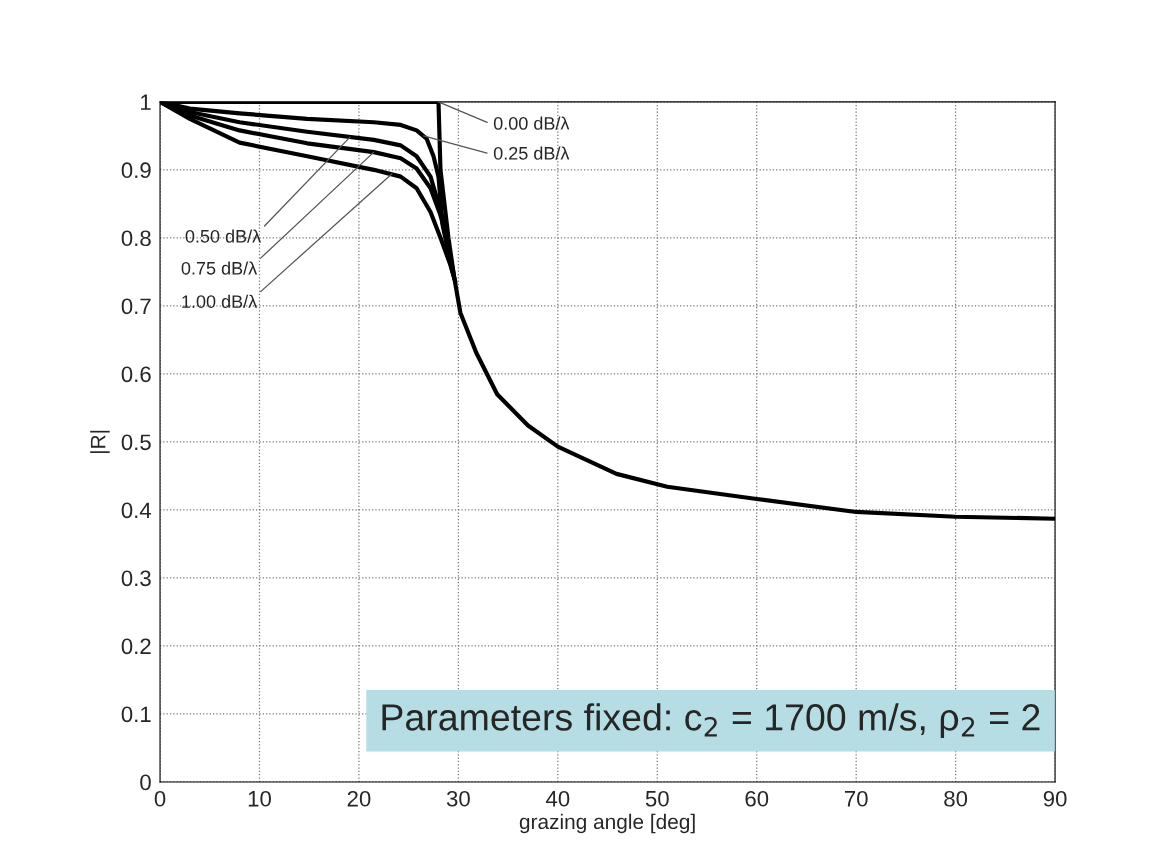 The image size is (1163, 845). I want to click on y-tick-label: 0.7, so click(136, 306).